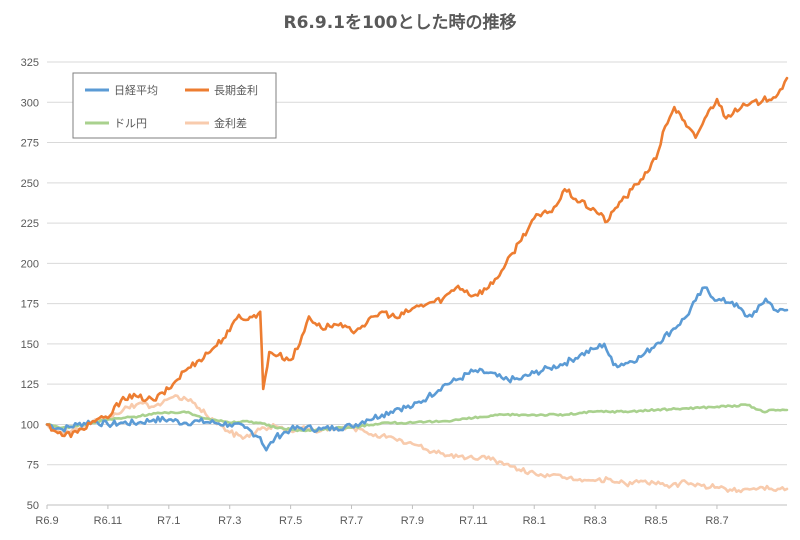 Image resolution: width=800 pixels, height=540 pixels. Describe the element at coordinates (30, 345) in the screenshot. I see `y-tick-label: 150` at that location.